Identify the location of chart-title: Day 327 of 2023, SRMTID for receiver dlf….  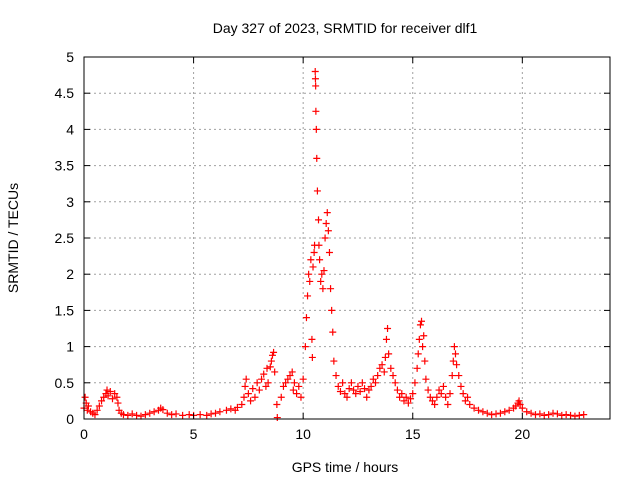
(345, 28).